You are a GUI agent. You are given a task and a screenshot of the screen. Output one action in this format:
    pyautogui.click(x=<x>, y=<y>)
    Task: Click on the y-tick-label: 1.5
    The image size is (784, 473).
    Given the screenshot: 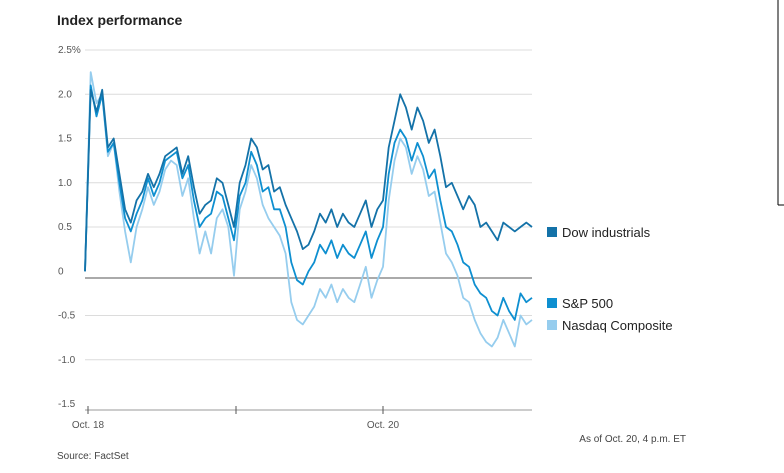 What is the action you would take?
    pyautogui.click(x=65, y=139)
    